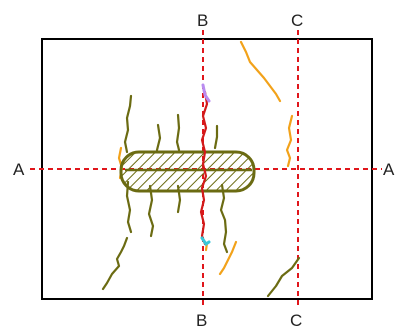  Describe the element at coordinates (202, 20) in the screenshot. I see `label-b-top: B` at that location.